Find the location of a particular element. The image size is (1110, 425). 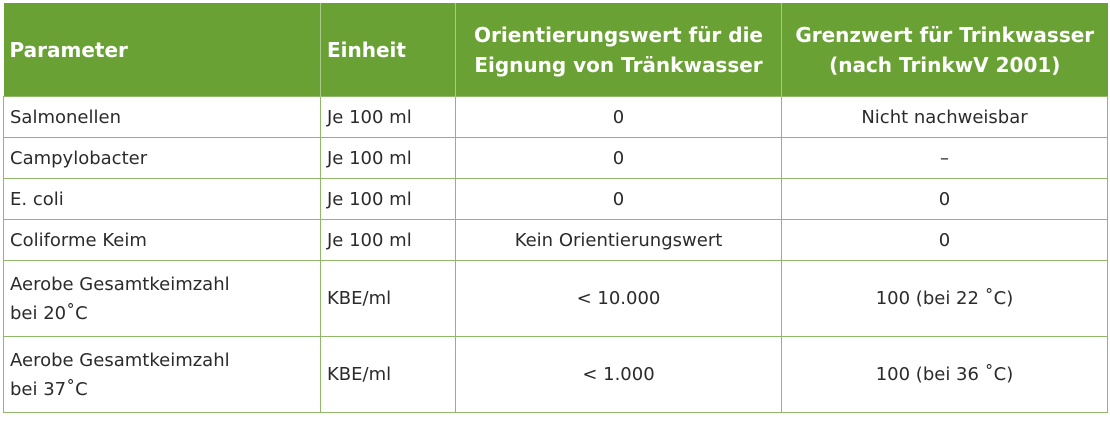

cell-parameter: Aerobe Gesamtkeimzahl bei 20˚C is located at coordinates (162, 298).